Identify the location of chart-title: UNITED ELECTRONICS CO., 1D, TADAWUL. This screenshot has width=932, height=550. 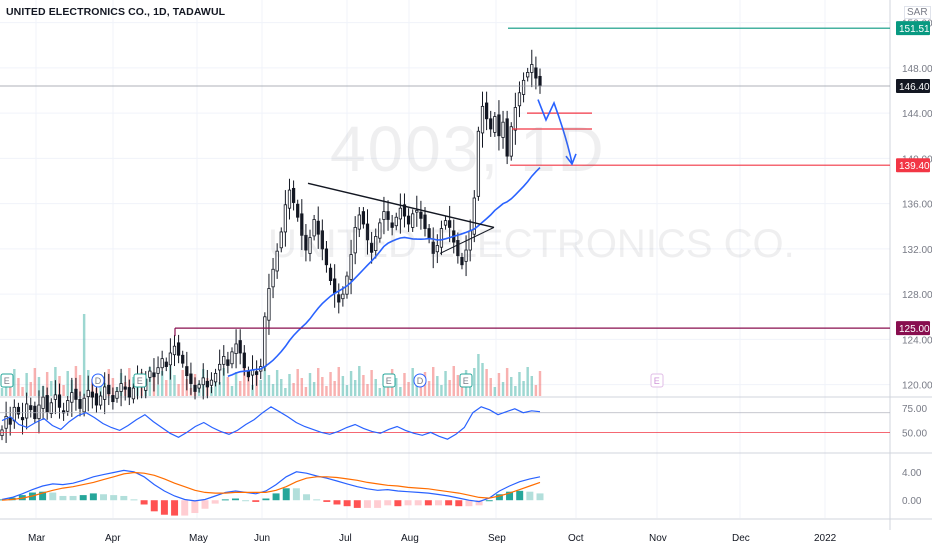
(116, 12).